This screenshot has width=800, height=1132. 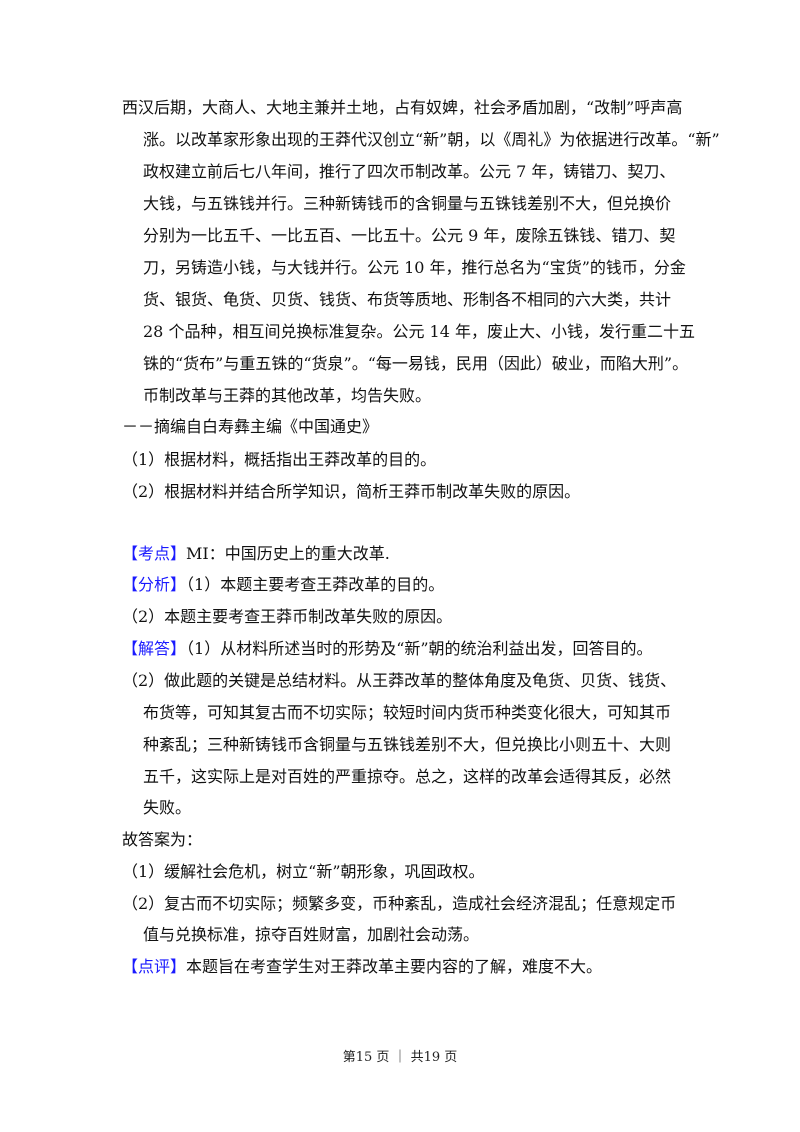 What do you see at coordinates (407, 299) in the screenshot?
I see `line-text: 货、银货、龟货、贝货、钱货、布货等质地、形制各不相同的六大类，共计` at bounding box center [407, 299].